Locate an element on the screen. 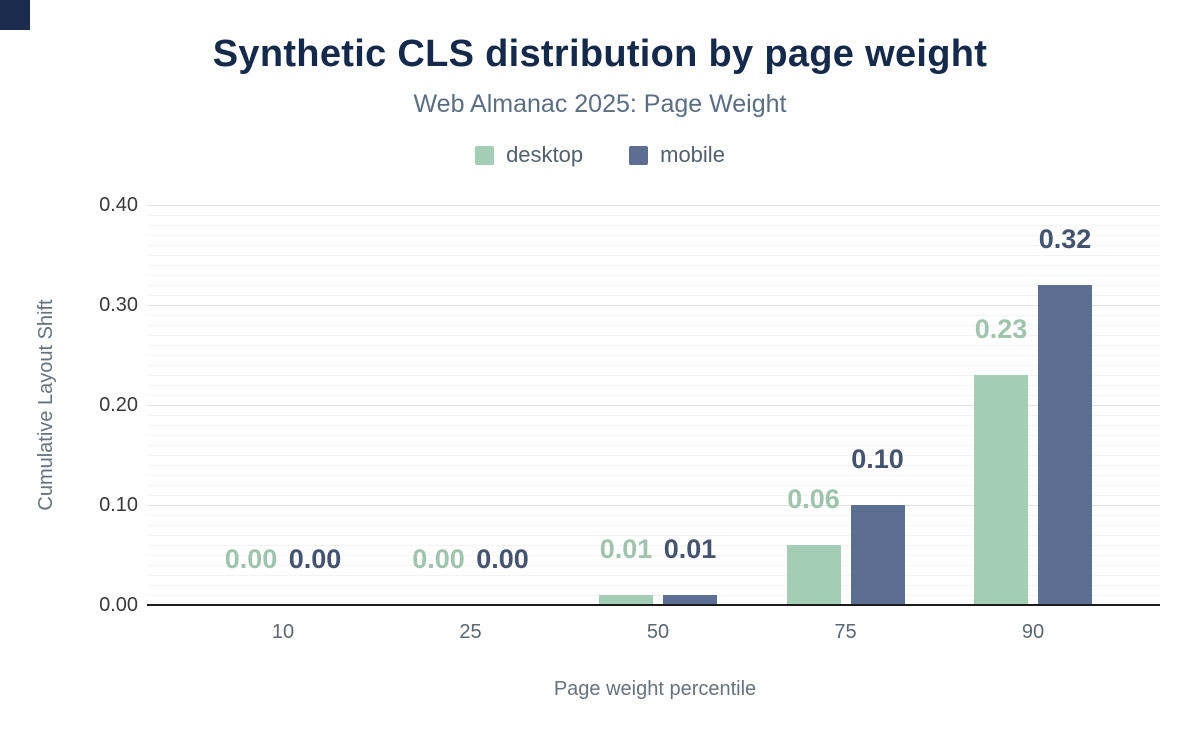 The height and width of the screenshot is (742, 1200). chart-subtitle: Web Almanac 2025: Page Weight is located at coordinates (600, 104).